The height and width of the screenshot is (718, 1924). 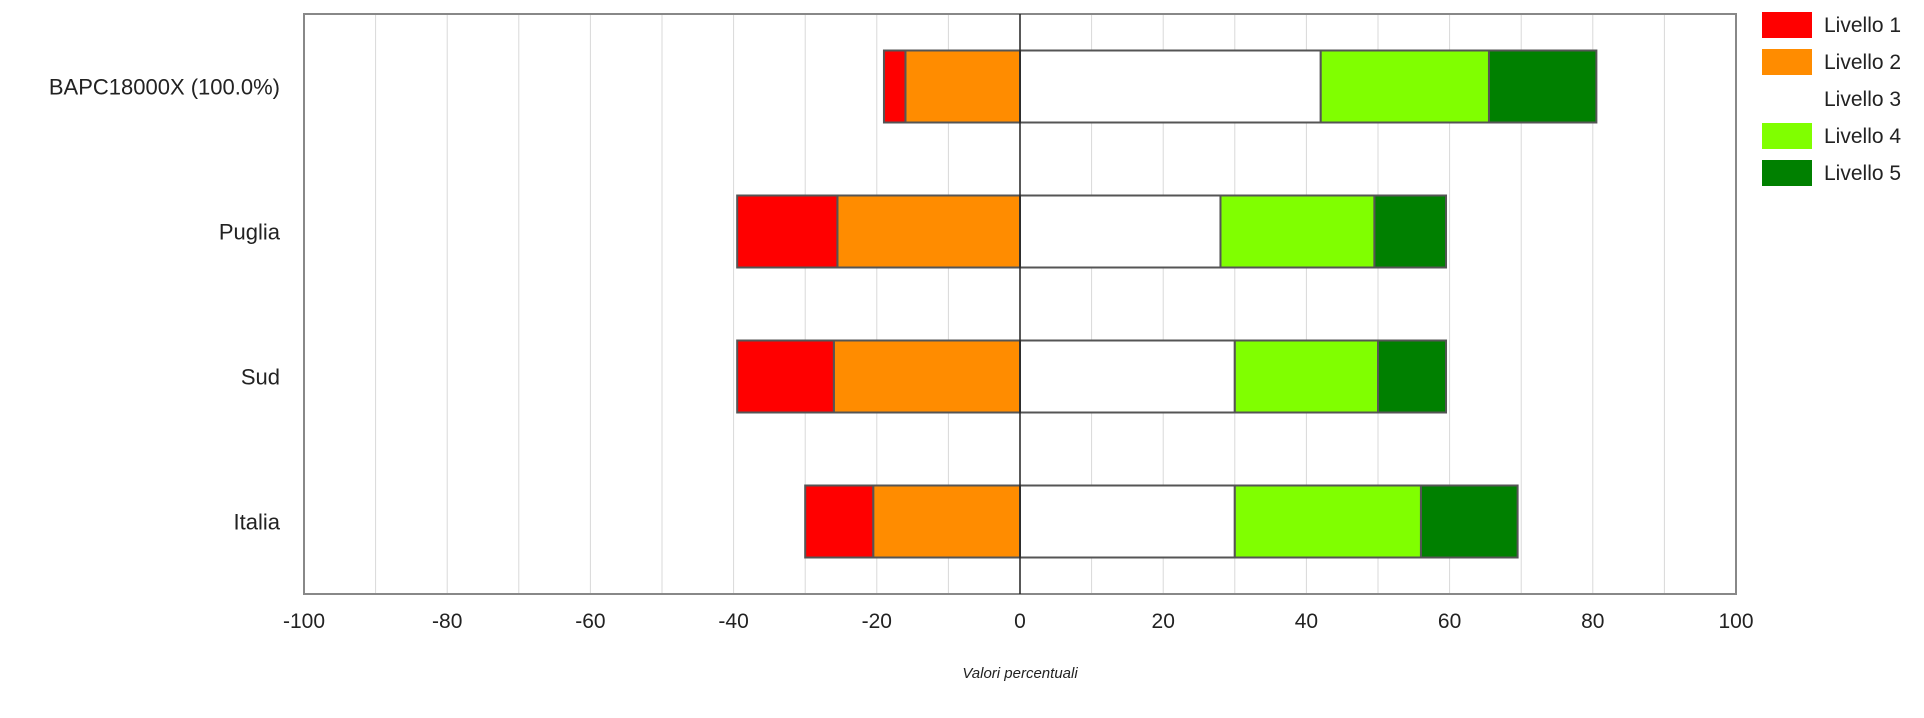 I want to click on x-tick-label: 0, so click(x=1020, y=621).